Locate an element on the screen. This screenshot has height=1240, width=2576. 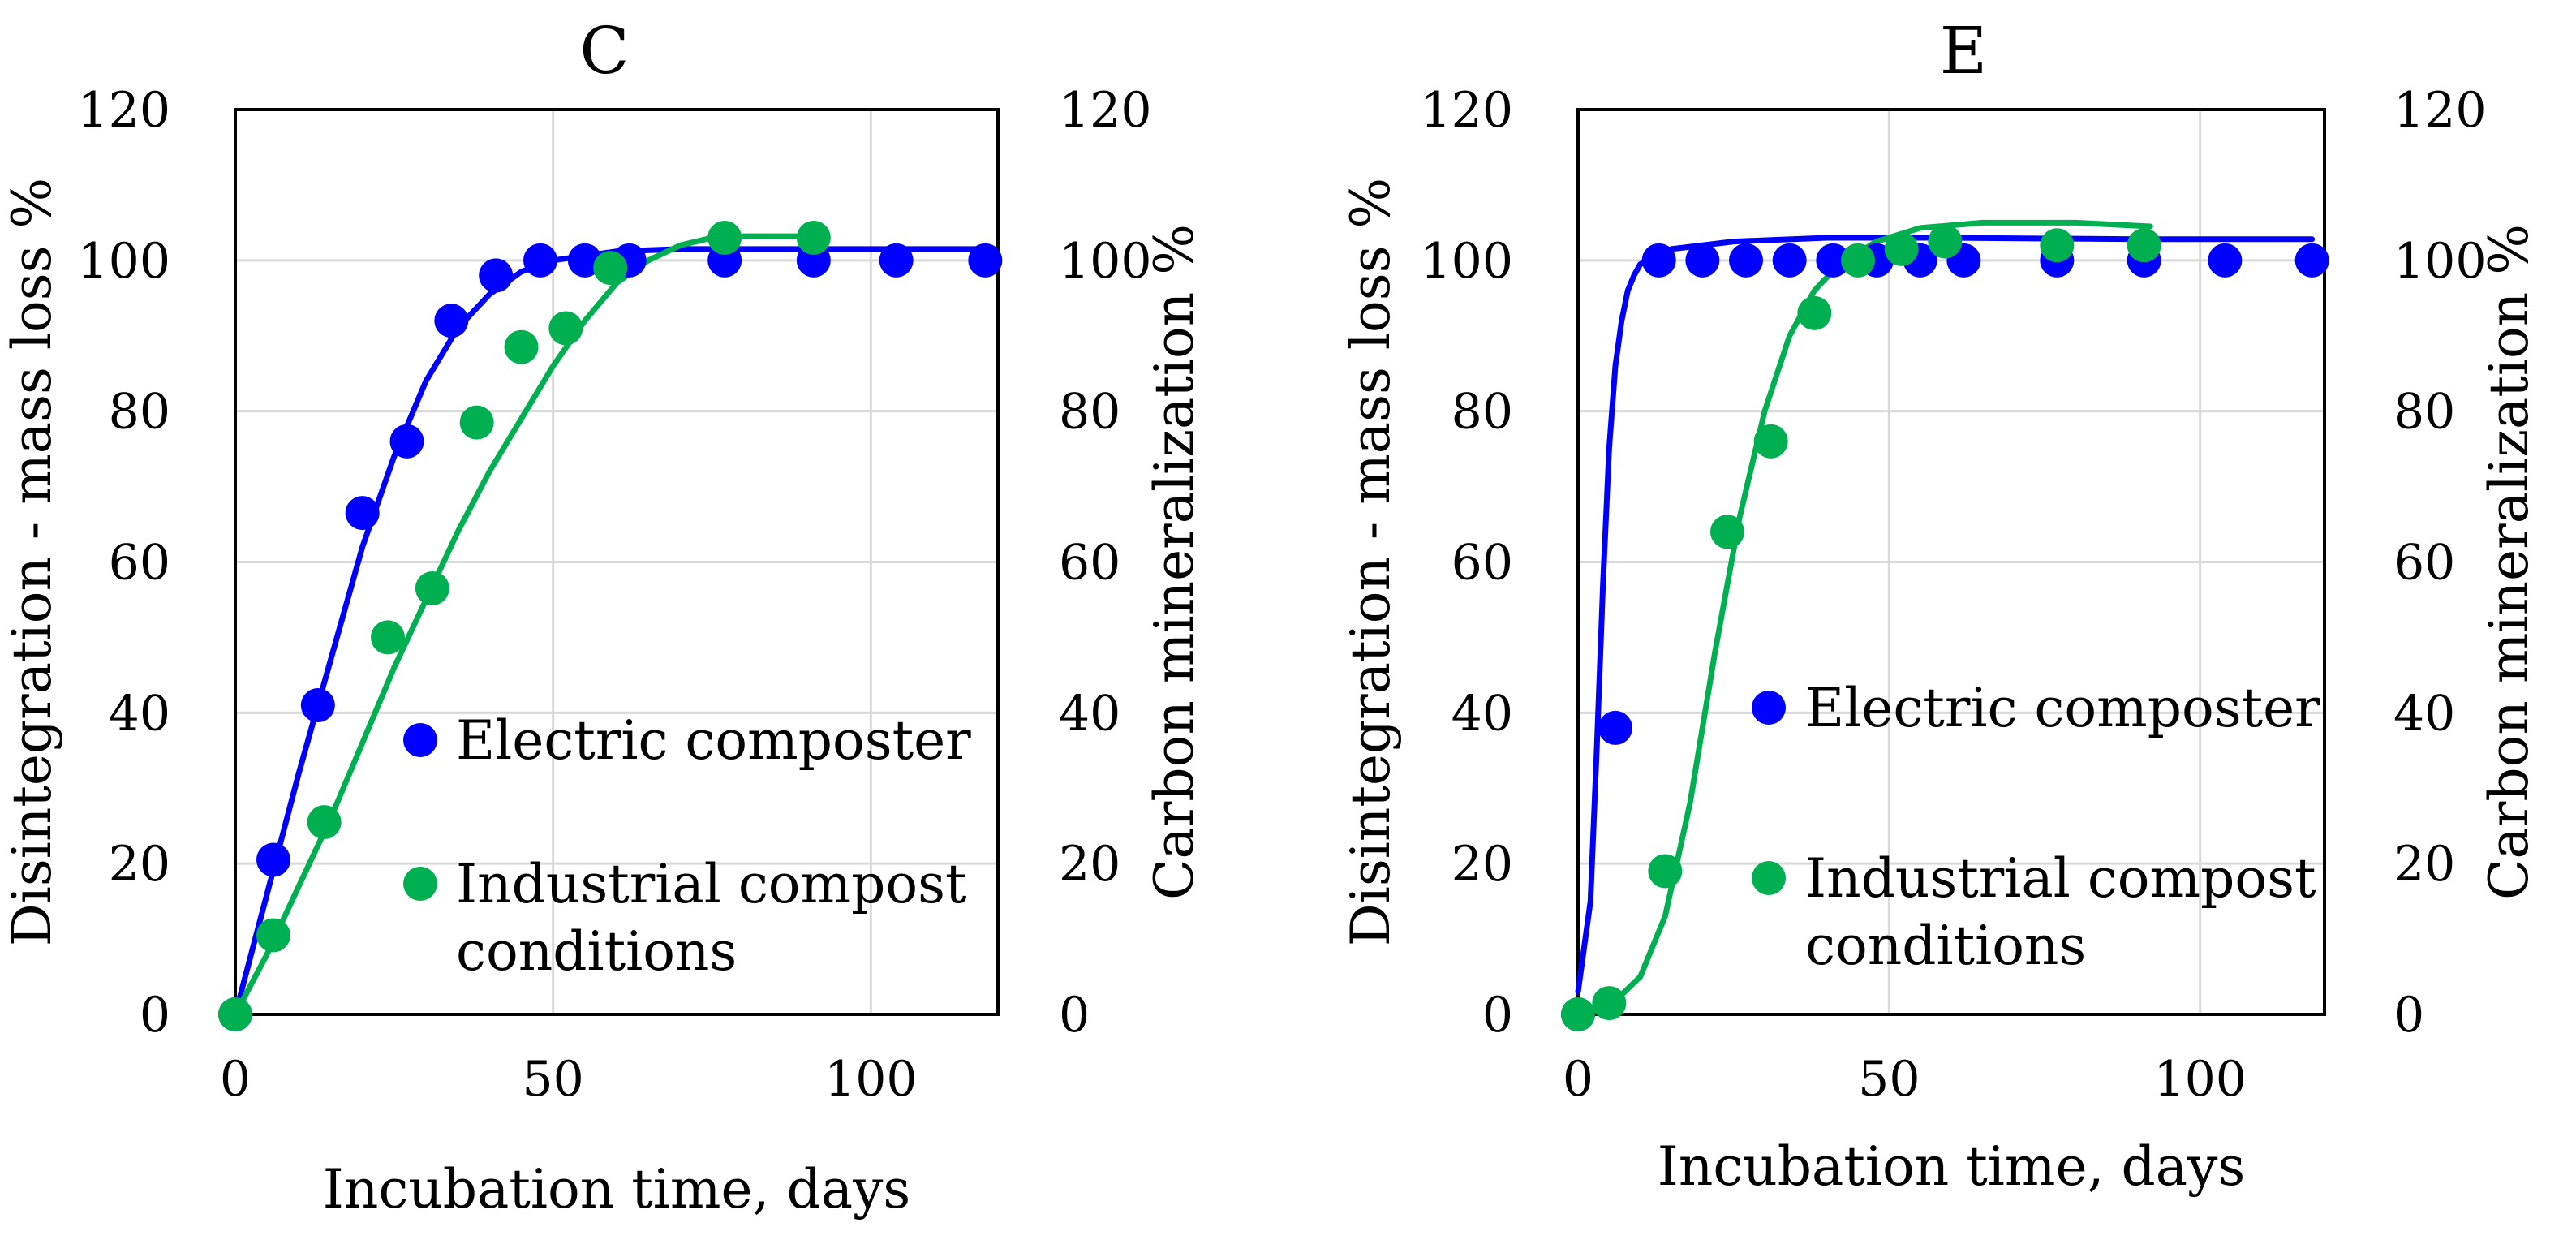
panel-title: E is located at coordinates (1963, 50).